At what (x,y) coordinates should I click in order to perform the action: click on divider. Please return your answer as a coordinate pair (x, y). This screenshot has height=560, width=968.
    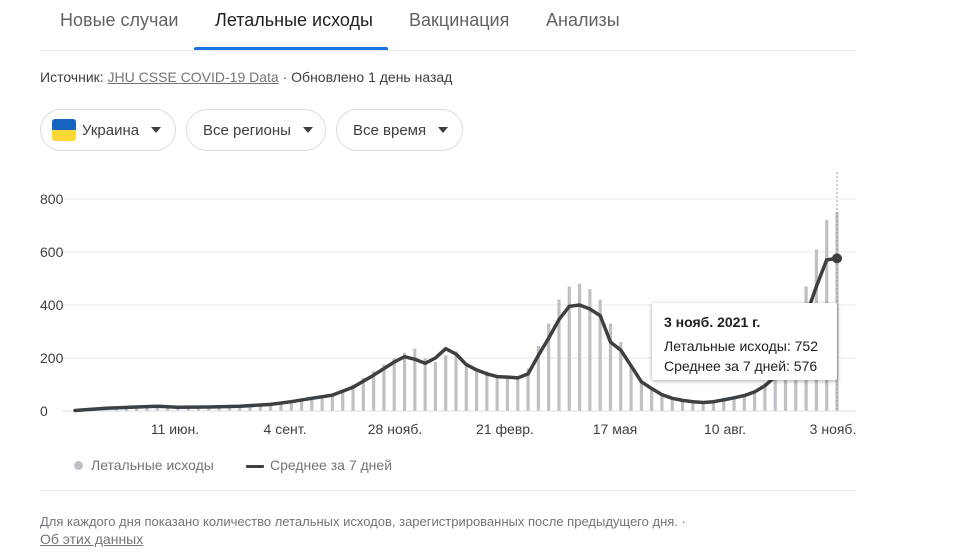
    Looking at the image, I should click on (448, 490).